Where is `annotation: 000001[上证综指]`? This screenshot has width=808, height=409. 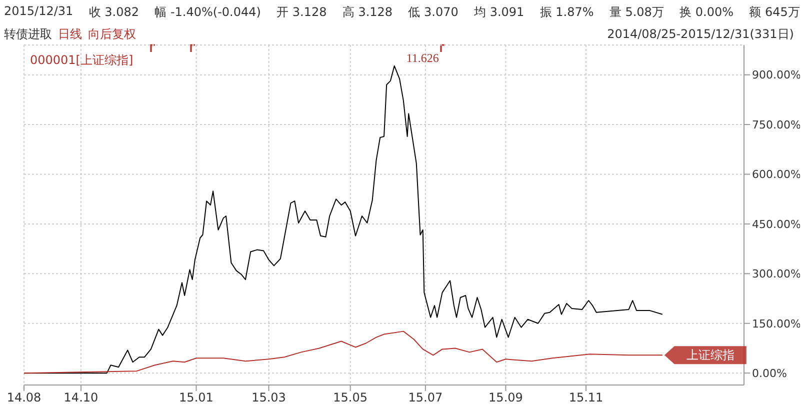
annotation: 000001[上证综指] is located at coordinates (82, 60).